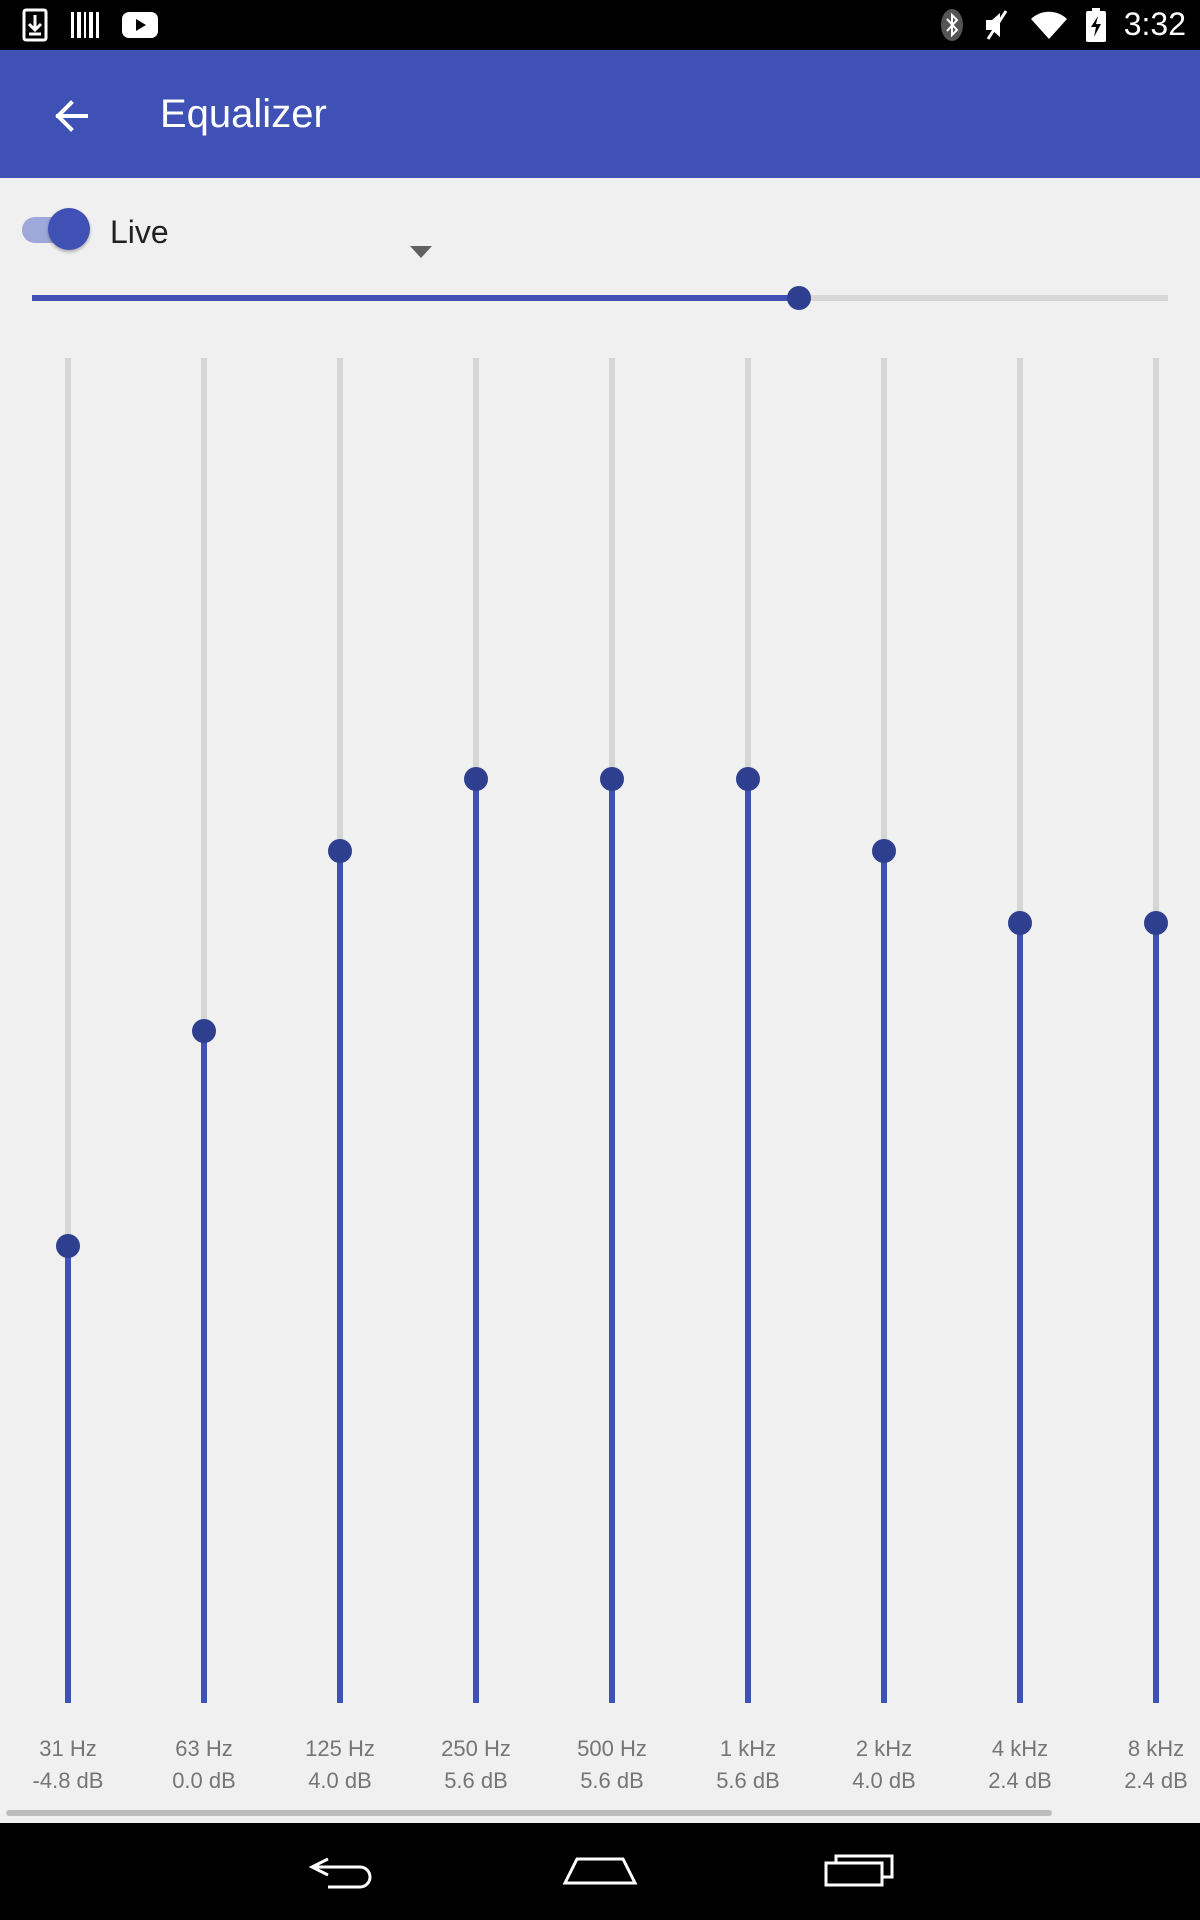 The height and width of the screenshot is (1920, 1200). I want to click on band-slider-1-khz: 1 kHz 5.6 dB, so click(748, 1084).